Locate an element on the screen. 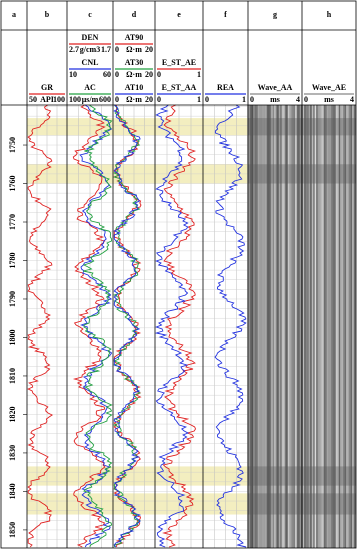  column-letter: c is located at coordinates (90, 14).